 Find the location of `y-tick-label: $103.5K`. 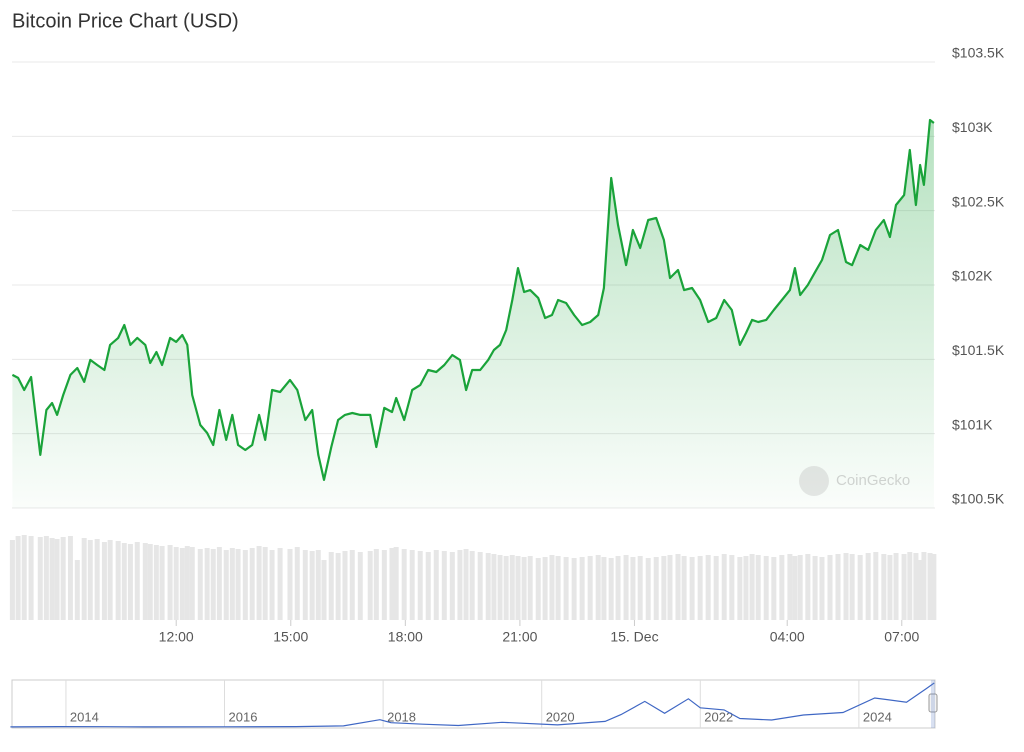

y-tick-label: $103.5K is located at coordinates (978, 53).